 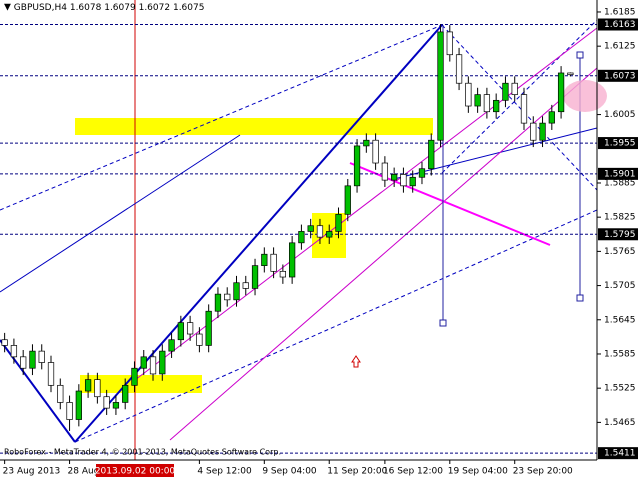 I want to click on x-tick-label: 4 Sep 12:00, so click(x=224, y=472).